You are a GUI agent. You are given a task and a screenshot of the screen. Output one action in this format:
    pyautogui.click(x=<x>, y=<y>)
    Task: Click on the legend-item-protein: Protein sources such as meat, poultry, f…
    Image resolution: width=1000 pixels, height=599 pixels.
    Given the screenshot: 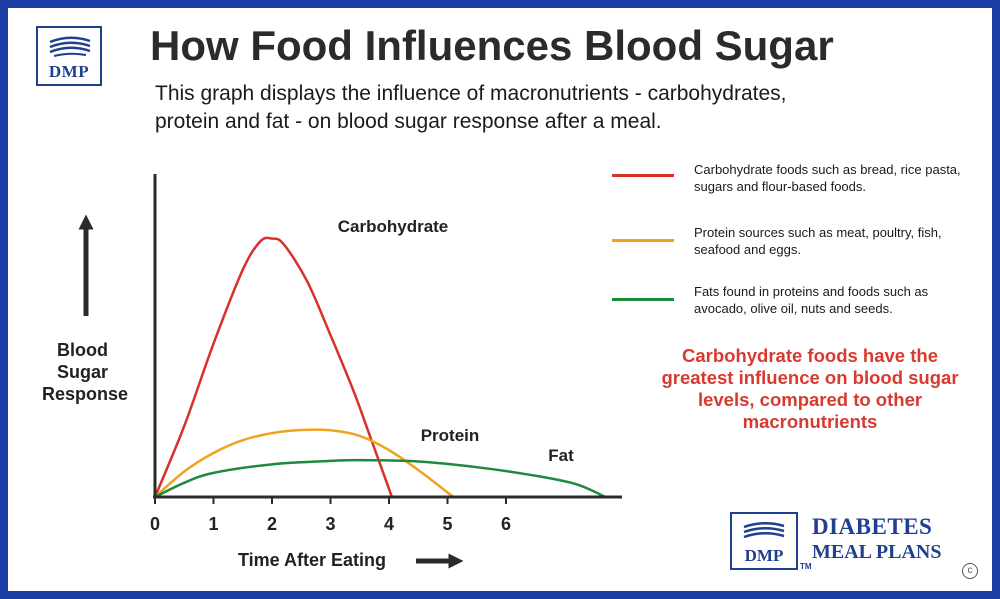 What is the action you would take?
    pyautogui.click(x=792, y=249)
    